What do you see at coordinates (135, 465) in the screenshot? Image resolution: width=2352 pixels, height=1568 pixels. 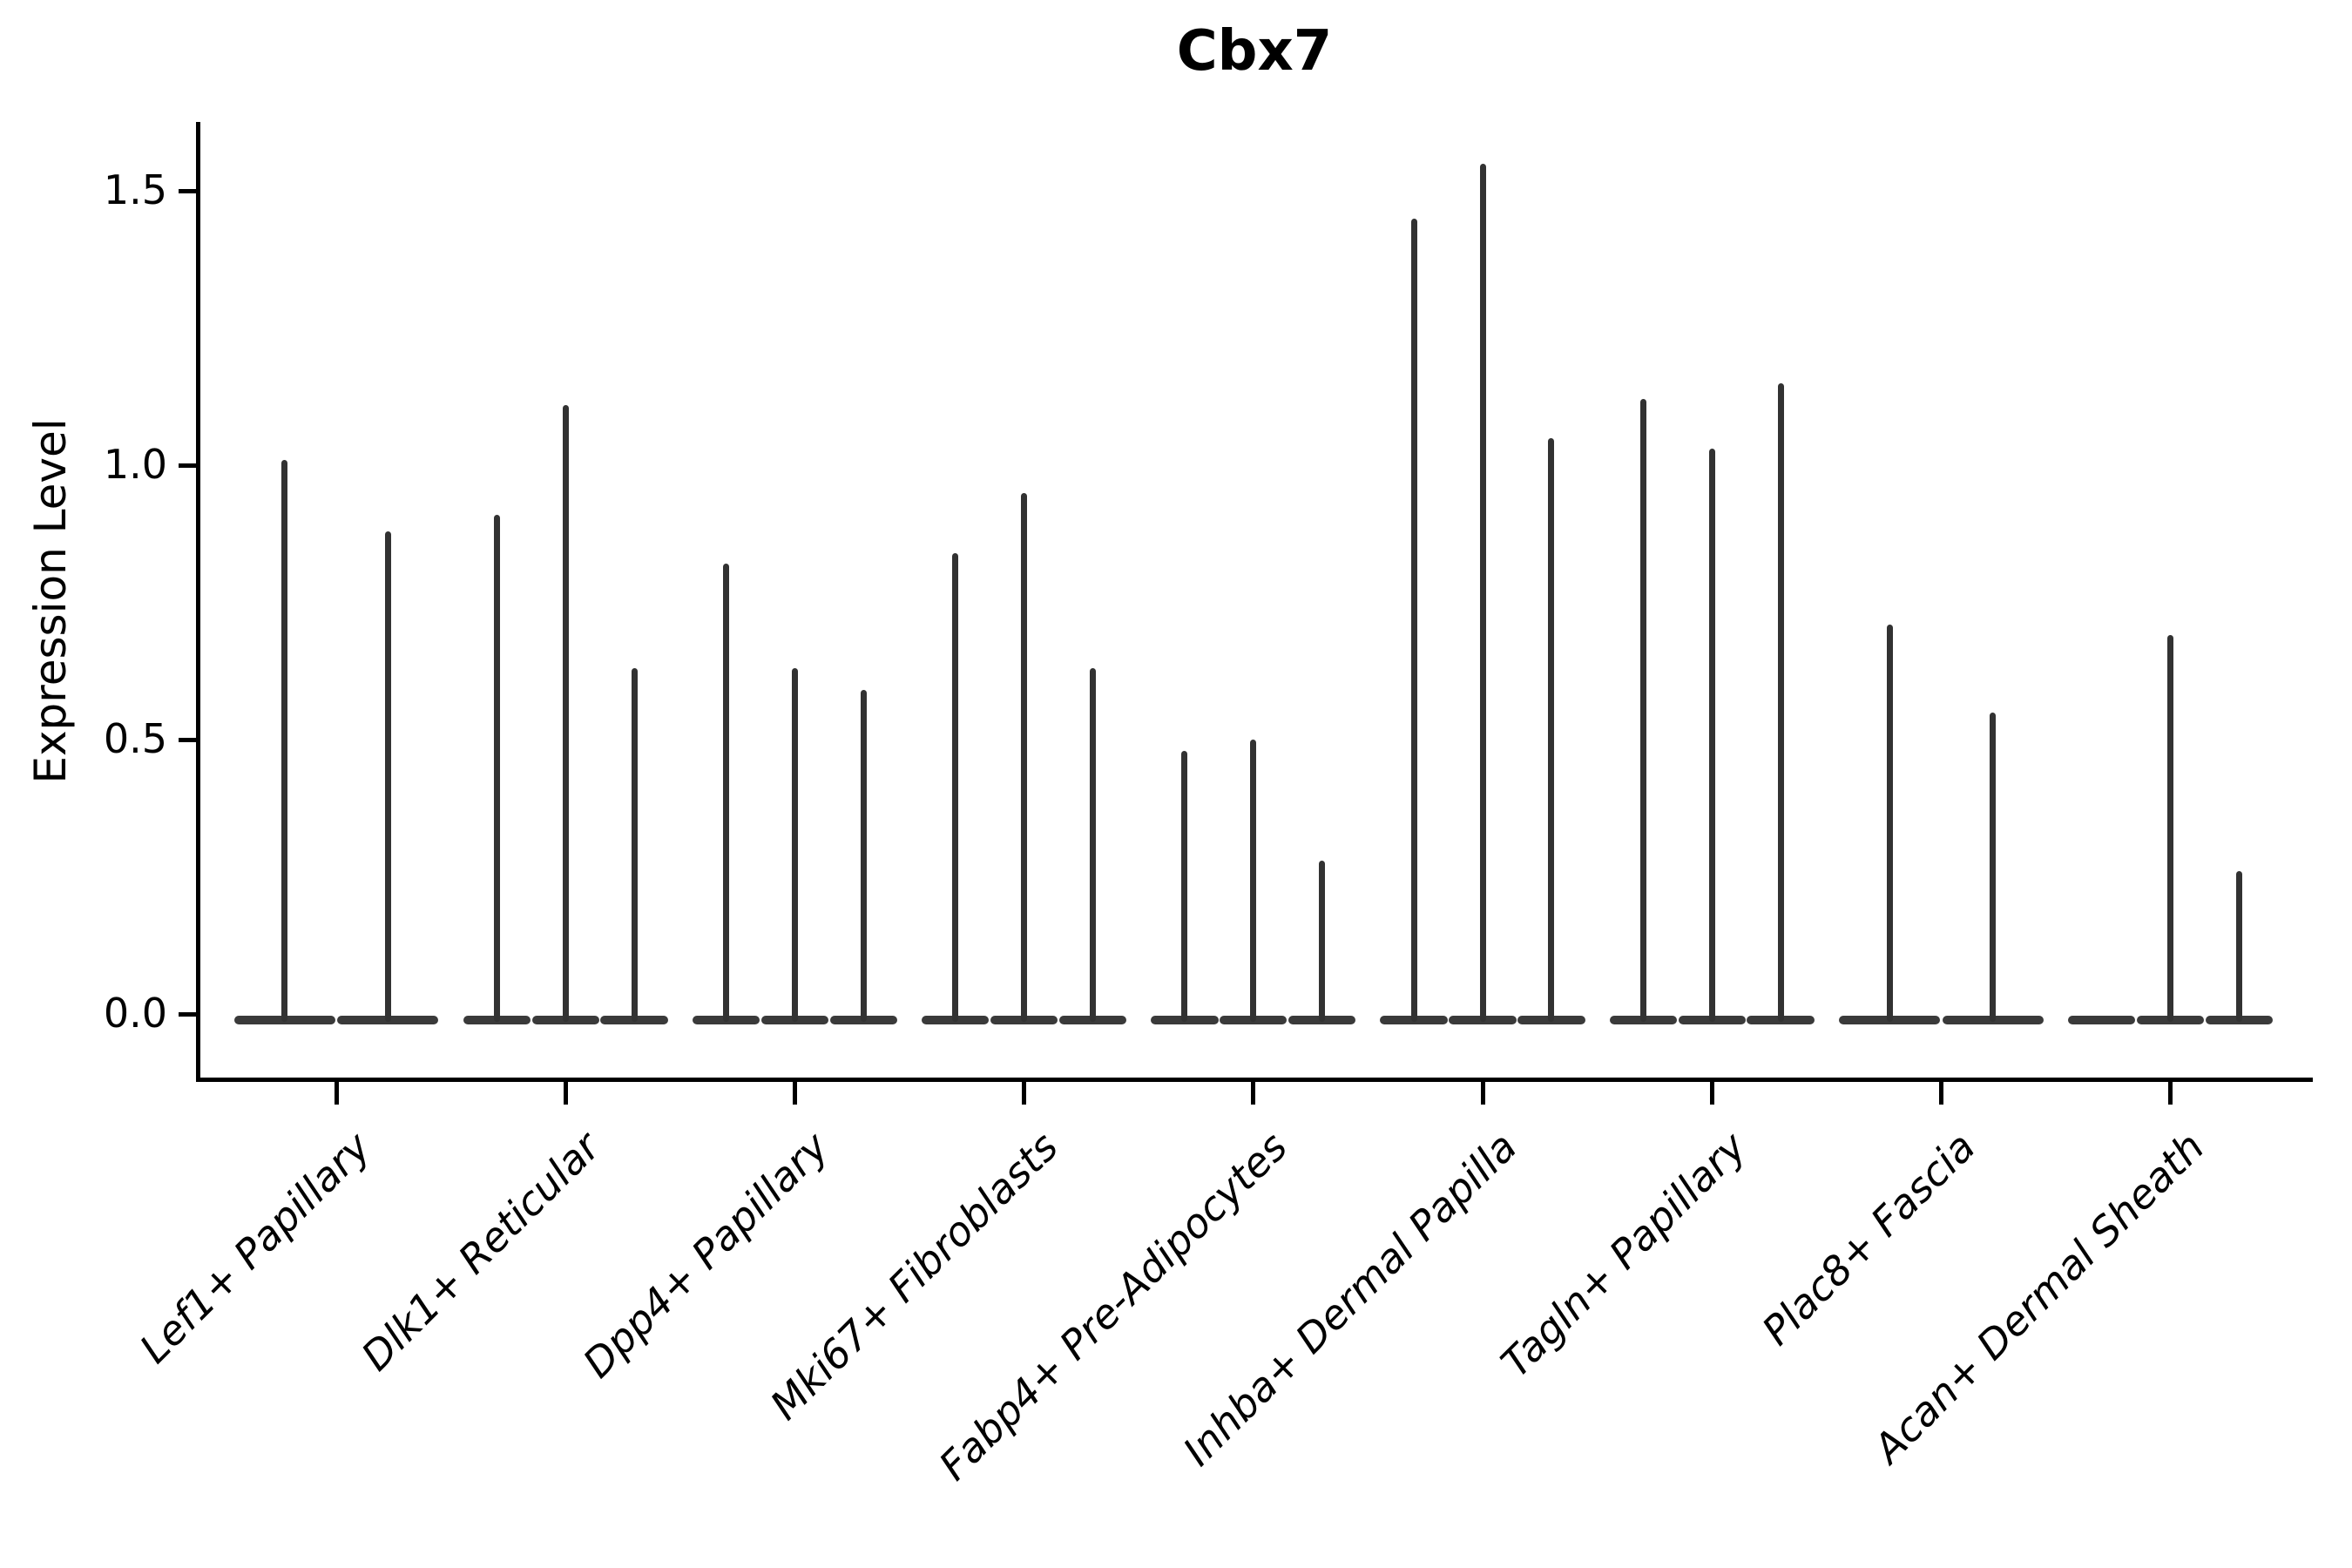 I see `y-tick-label: 1.0` at bounding box center [135, 465].